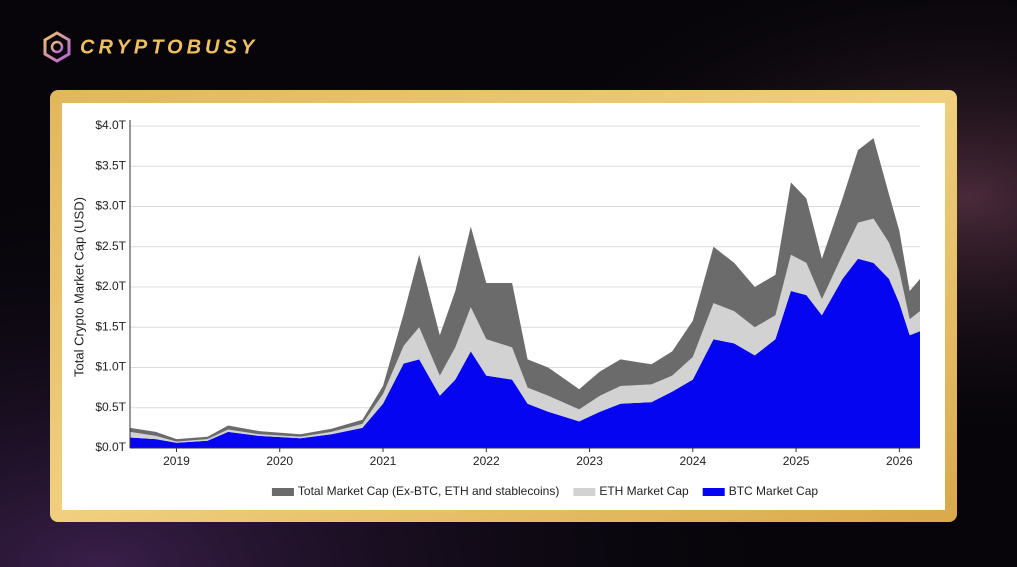 The width and height of the screenshot is (1017, 567). Describe the element at coordinates (796, 461) in the screenshot. I see `x-tick-label: 2025` at that location.